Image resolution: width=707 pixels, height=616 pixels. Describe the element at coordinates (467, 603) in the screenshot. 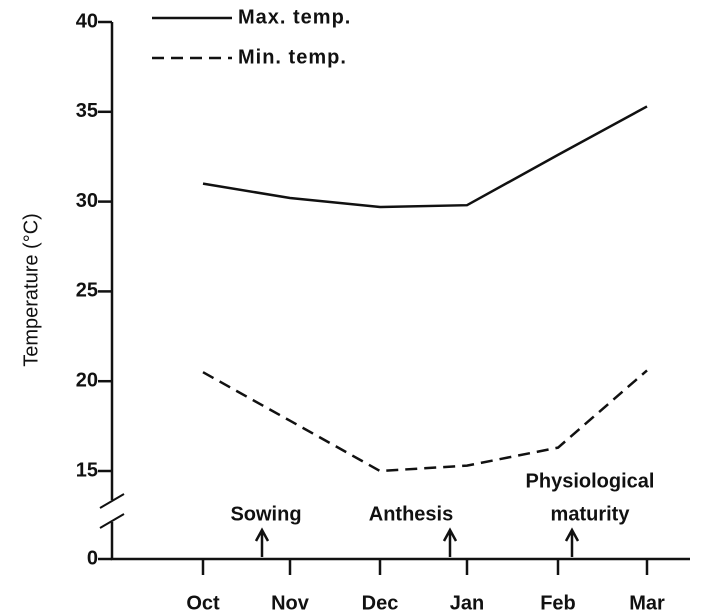

I see `x-tick-label: Jan` at that location.